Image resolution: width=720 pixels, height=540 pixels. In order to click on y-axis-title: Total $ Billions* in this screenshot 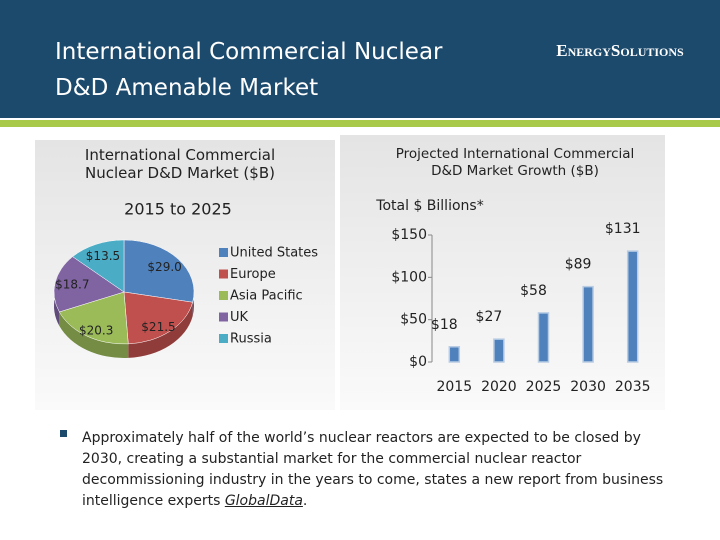, I will do `click(429, 206)`.